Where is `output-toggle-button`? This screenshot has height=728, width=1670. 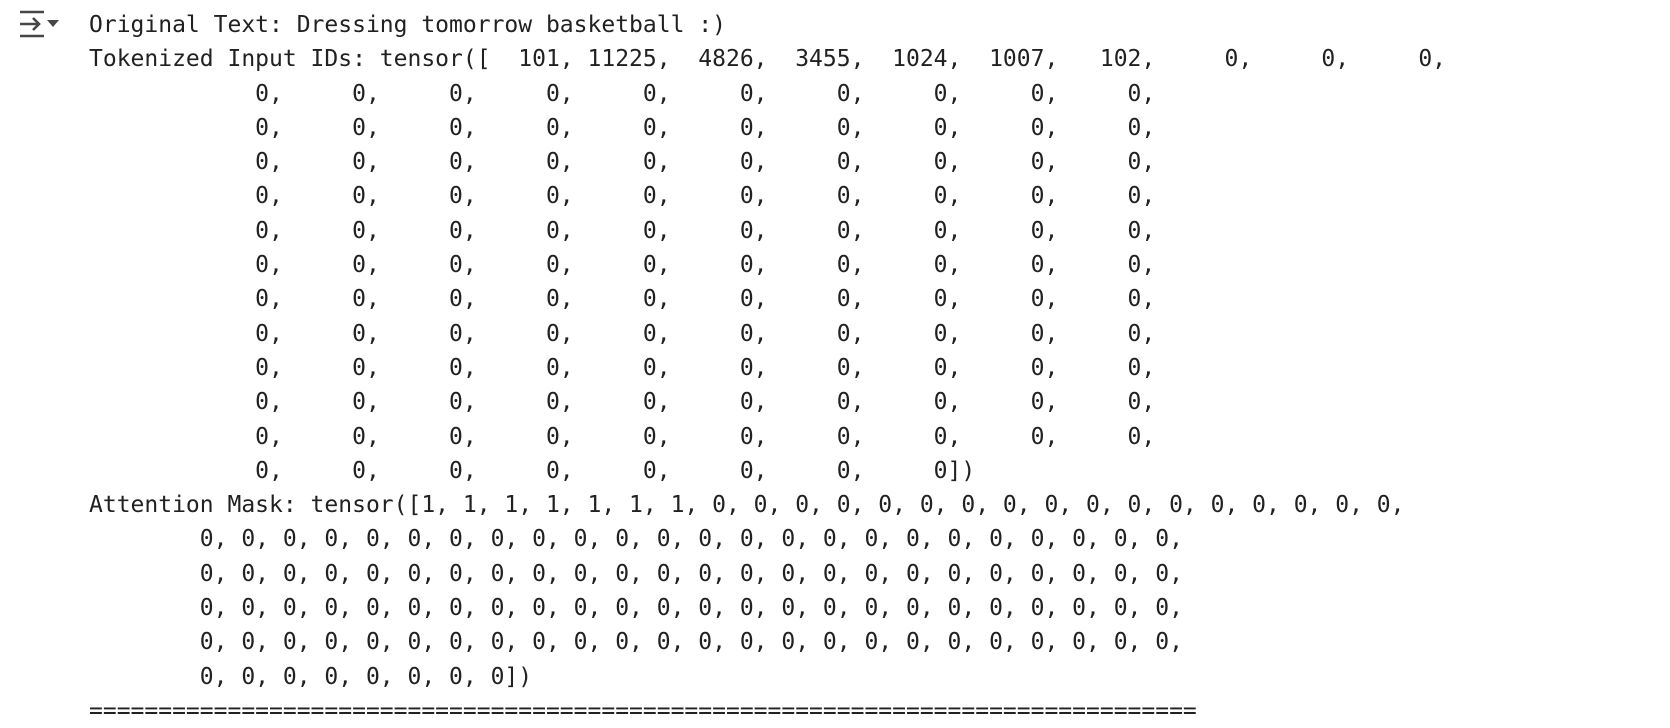 output-toggle-button is located at coordinates (39, 25).